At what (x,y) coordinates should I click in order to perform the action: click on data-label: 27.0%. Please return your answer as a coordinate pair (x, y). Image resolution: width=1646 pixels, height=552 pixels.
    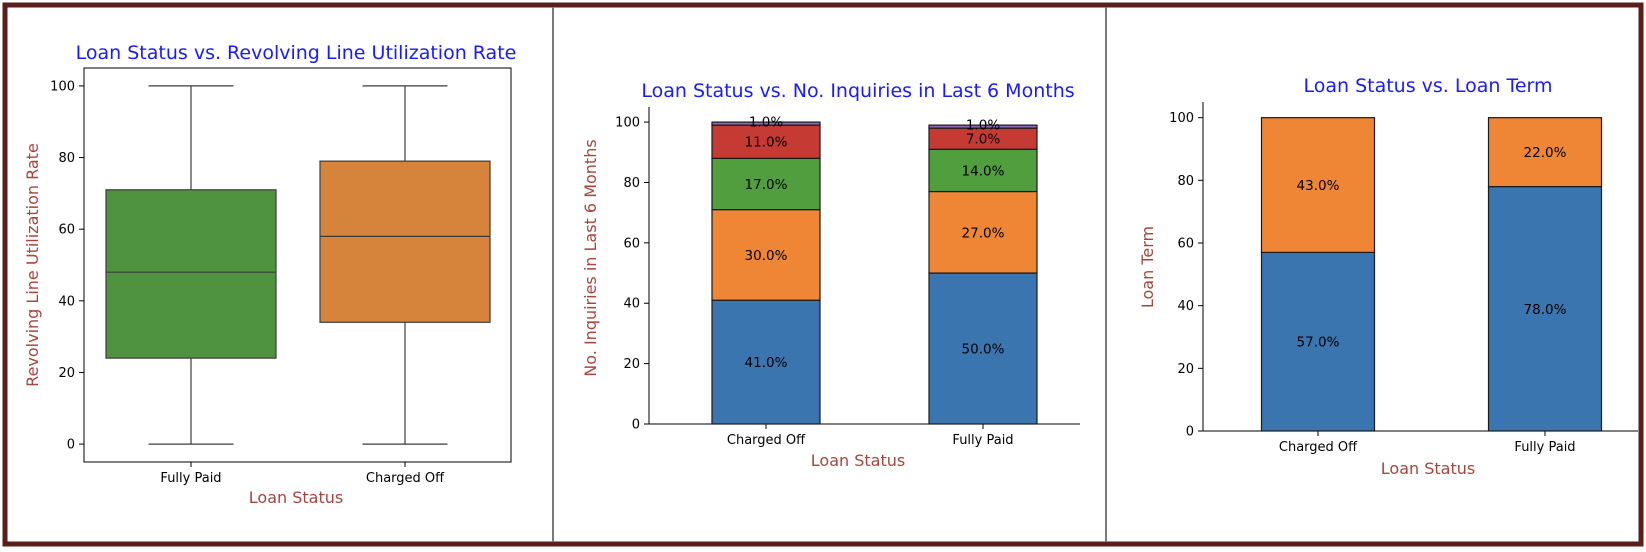
    Looking at the image, I should click on (983, 233).